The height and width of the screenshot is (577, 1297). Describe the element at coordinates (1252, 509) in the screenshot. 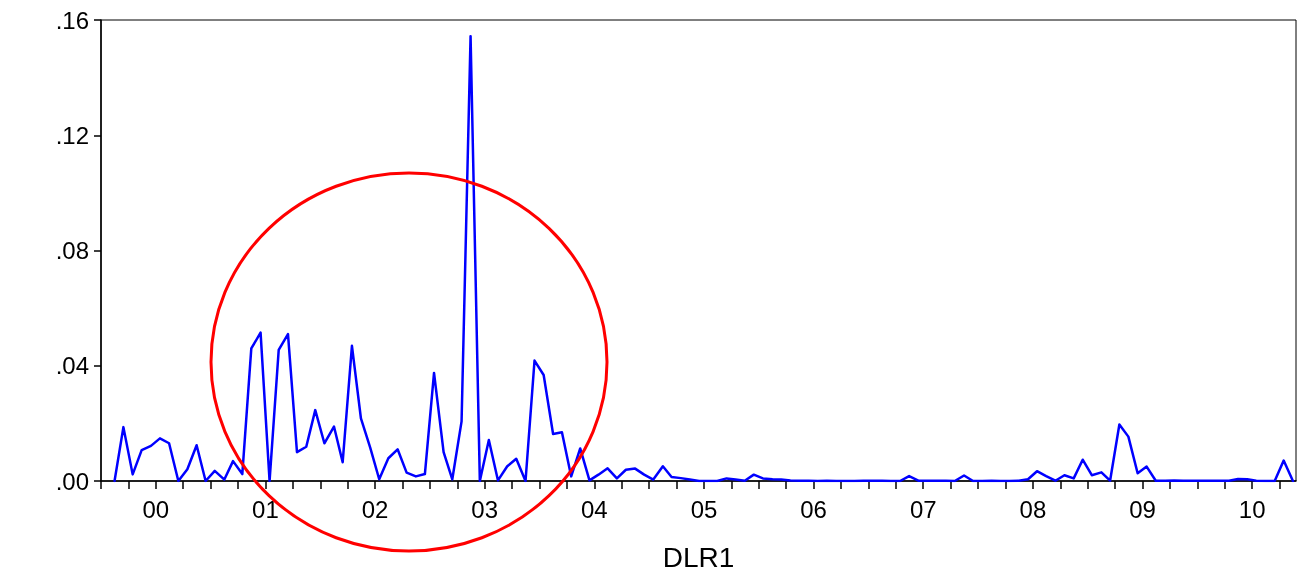

I see `x-tick-label: 10` at that location.